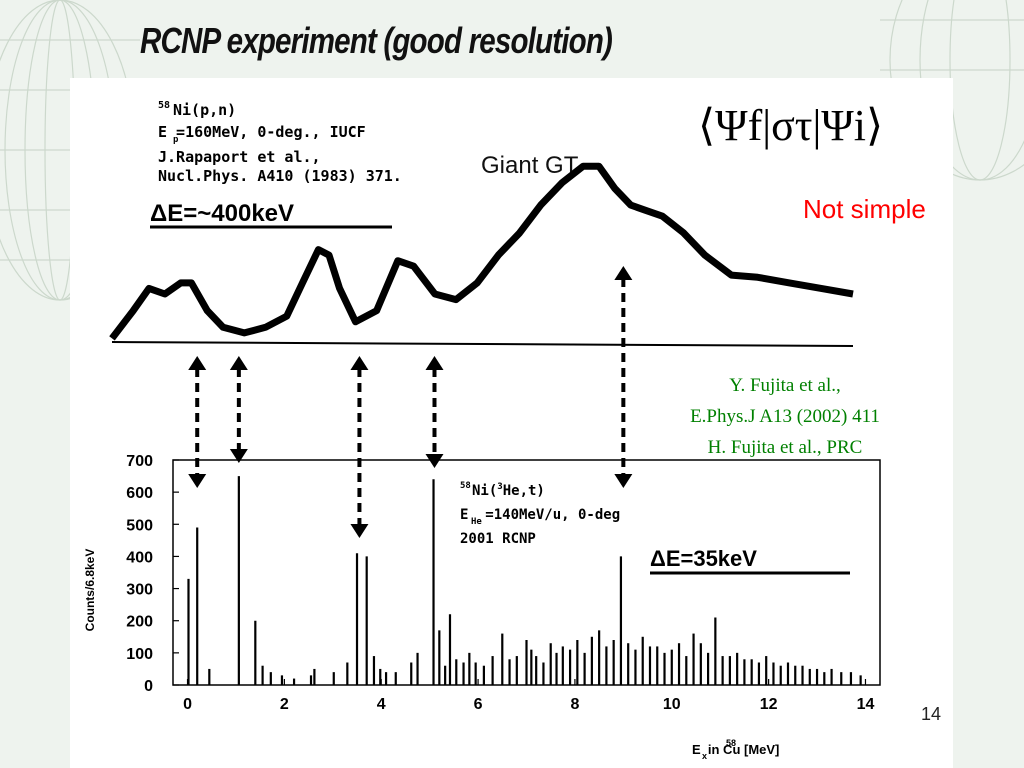 This screenshot has width=1024, height=768. What do you see at coordinates (530, 165) in the screenshot?
I see `giant-gt-label: Giant GT` at bounding box center [530, 165].